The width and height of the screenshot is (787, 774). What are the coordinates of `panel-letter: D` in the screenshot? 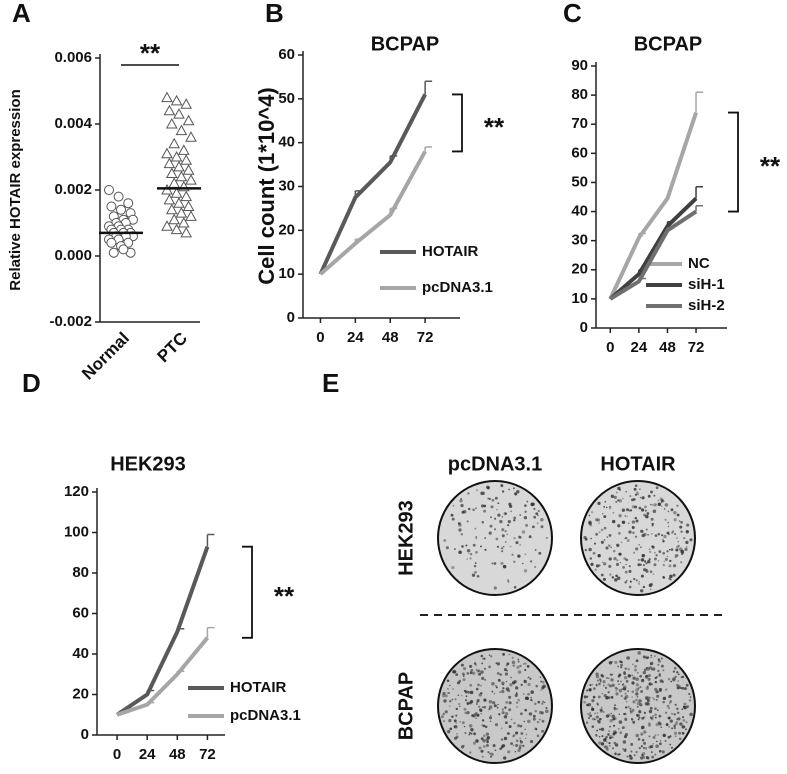 It's located at (31, 383).